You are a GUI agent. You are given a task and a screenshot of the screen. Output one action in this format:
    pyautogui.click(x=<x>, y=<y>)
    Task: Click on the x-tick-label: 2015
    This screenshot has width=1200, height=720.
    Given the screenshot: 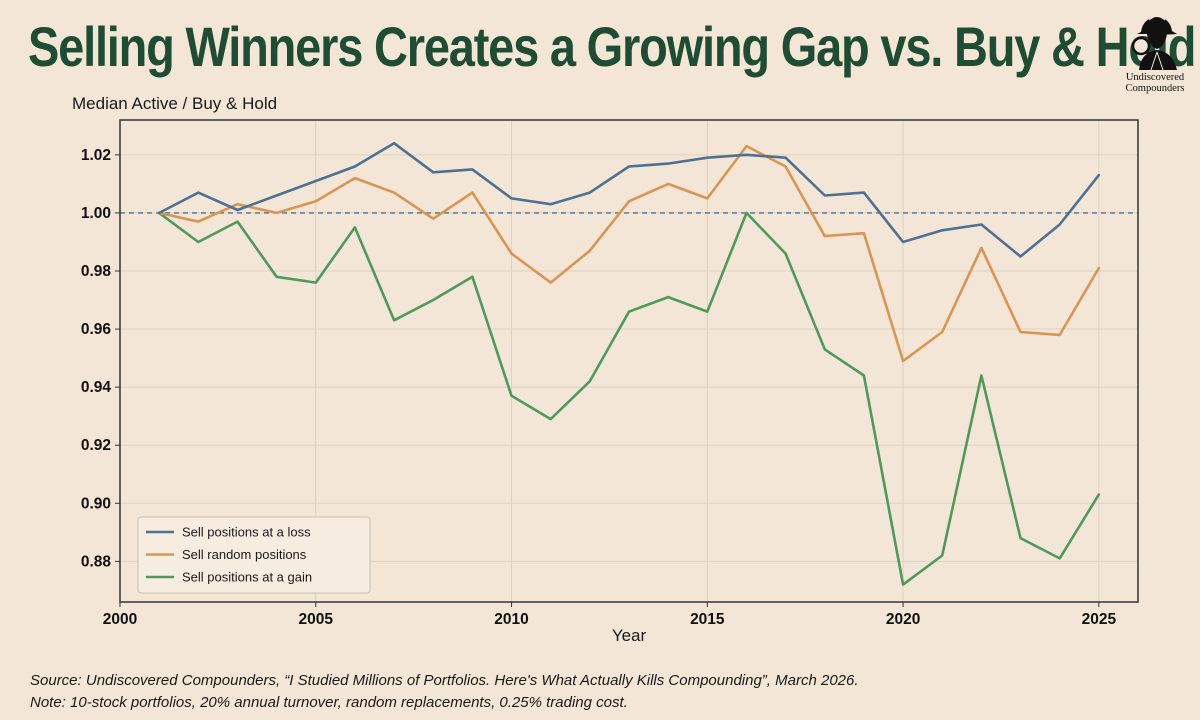 What is the action you would take?
    pyautogui.click(x=707, y=619)
    